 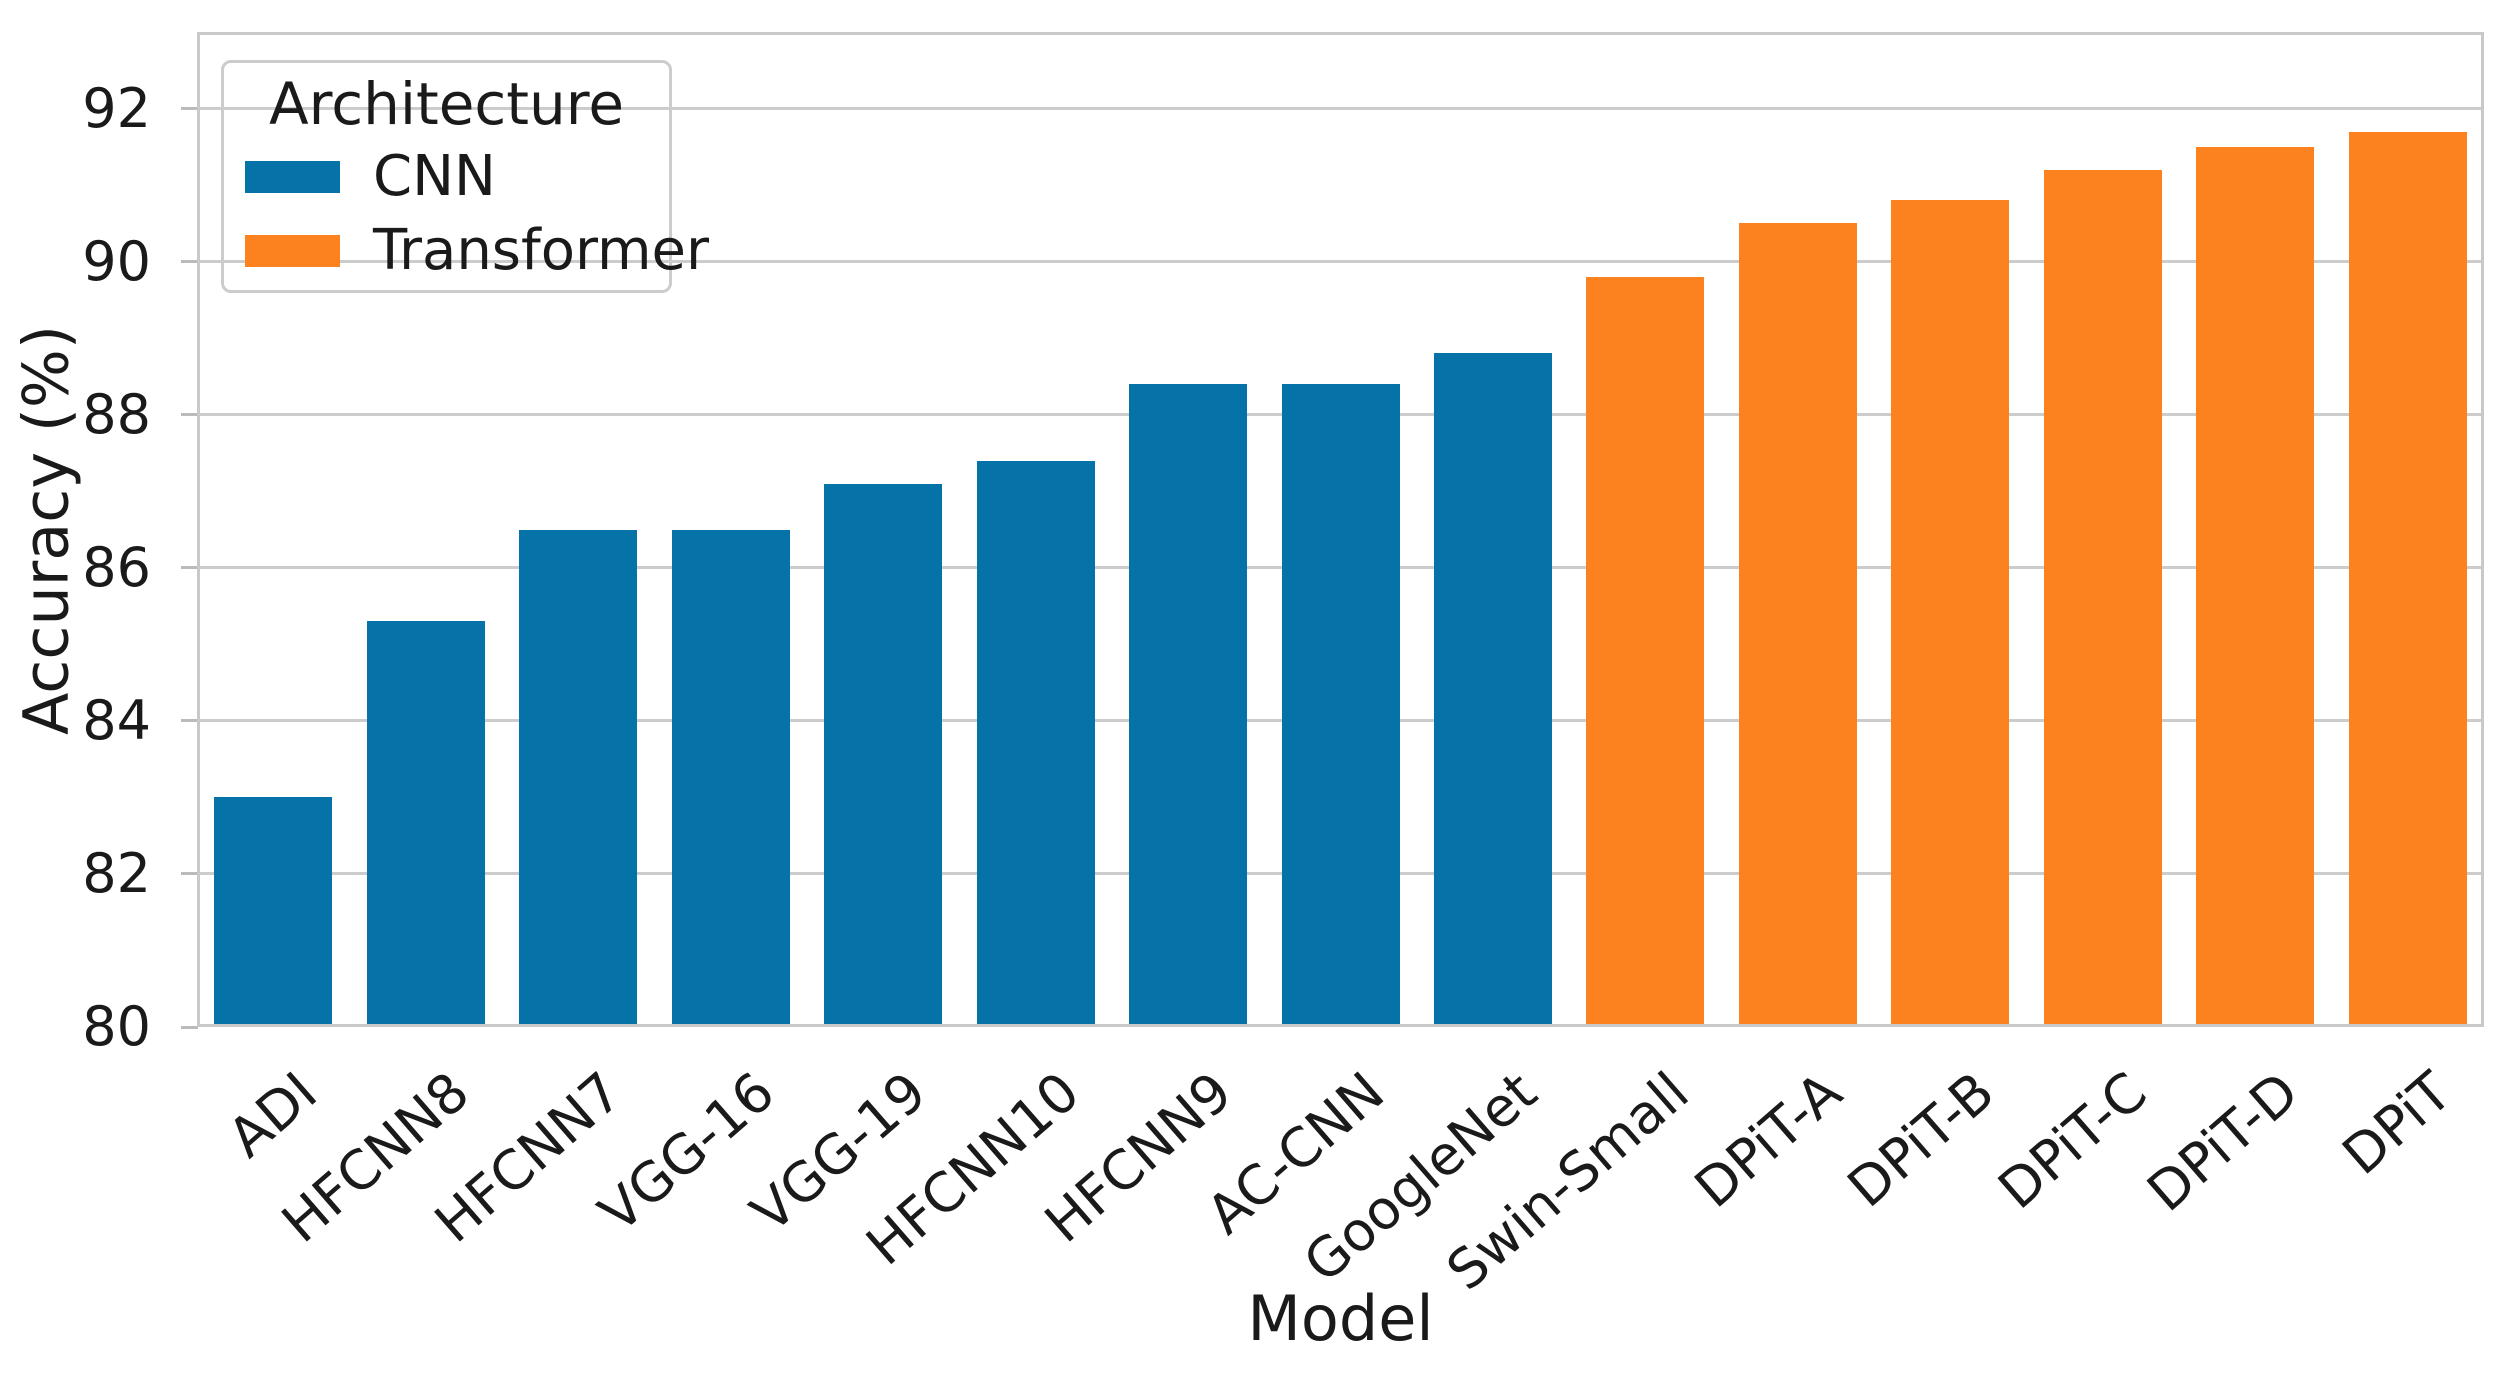 I want to click on legend-label-transformer: Transformer, so click(x=541, y=250).